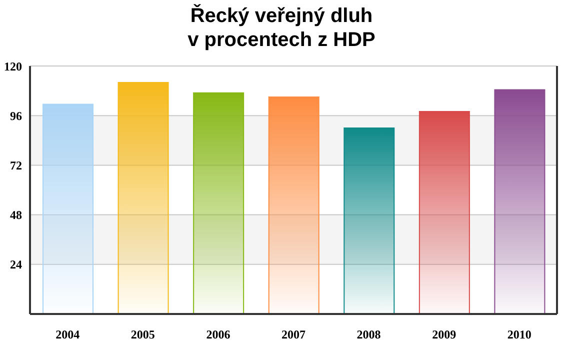  What do you see at coordinates (16, 265) in the screenshot?
I see `y-tick-label: 24` at bounding box center [16, 265].